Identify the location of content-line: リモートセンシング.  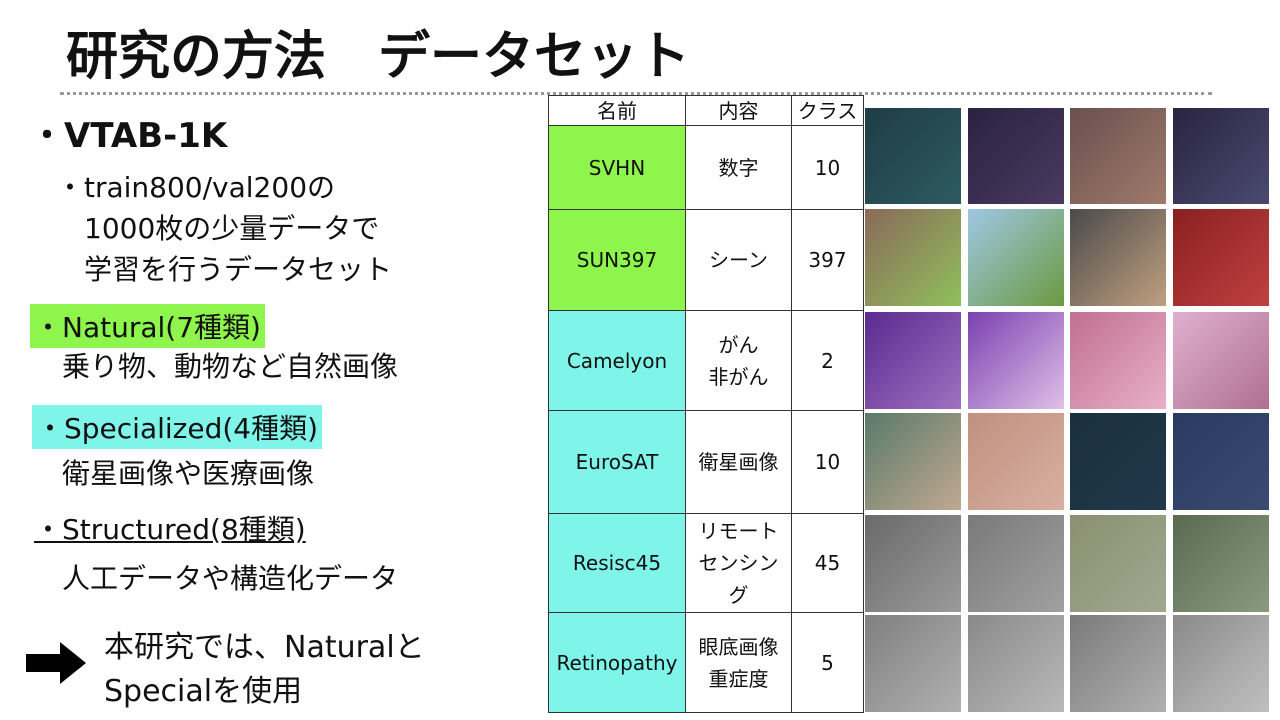
(738, 563).